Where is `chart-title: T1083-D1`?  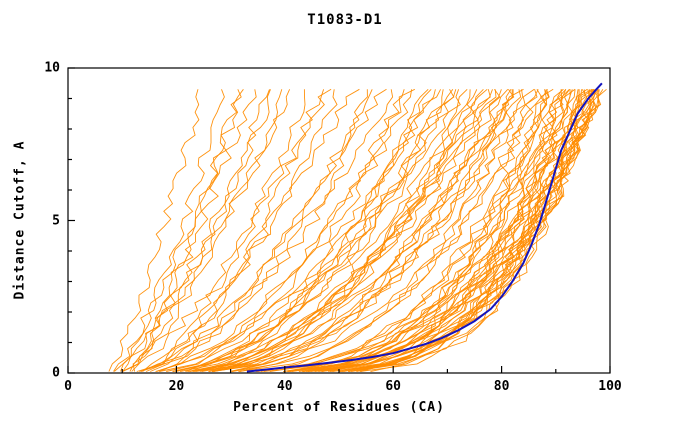
chart-title: T1083-D1 is located at coordinates (345, 20).